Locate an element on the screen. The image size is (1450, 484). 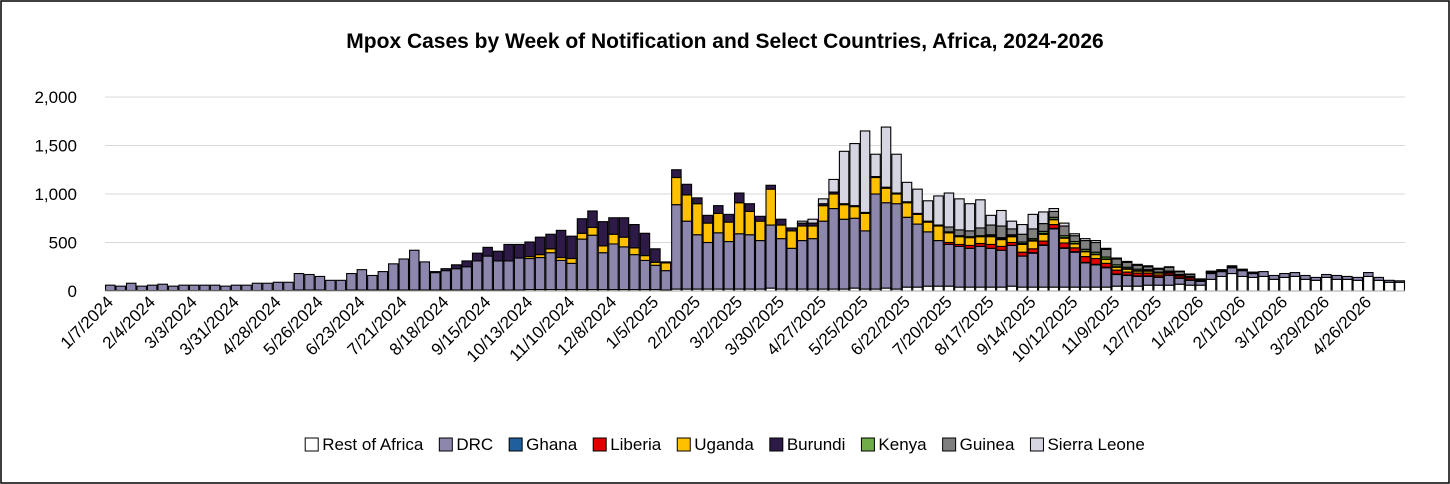
legend-swatch is located at coordinates (949, 444).